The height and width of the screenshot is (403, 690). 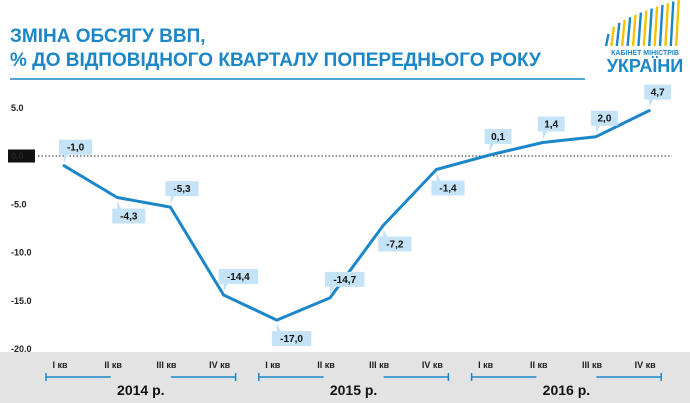 What do you see at coordinates (566, 390) in the screenshot?
I see `year-label: 2016 р.` at bounding box center [566, 390].